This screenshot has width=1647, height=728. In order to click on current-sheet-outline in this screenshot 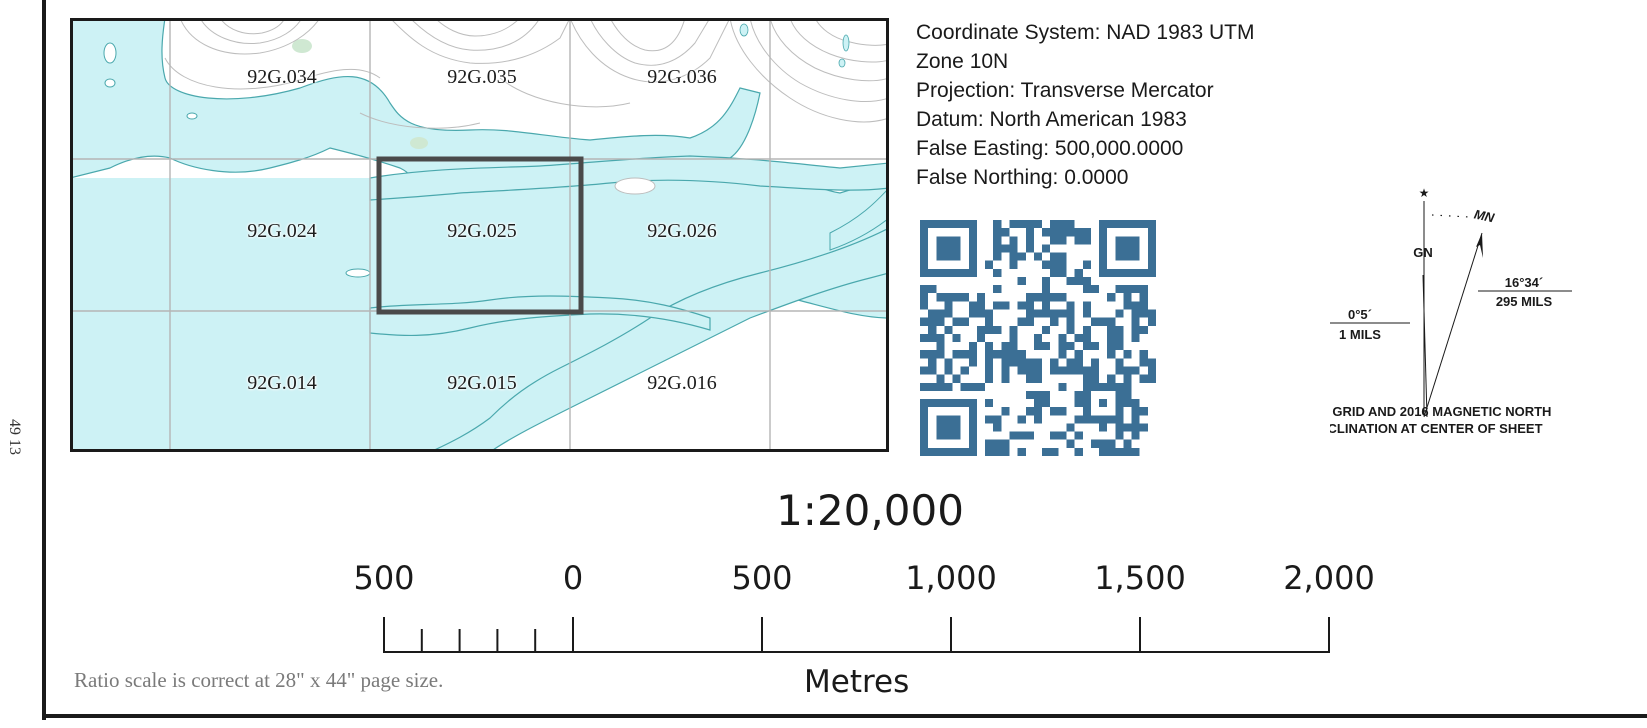, I will do `click(480, 235)`.